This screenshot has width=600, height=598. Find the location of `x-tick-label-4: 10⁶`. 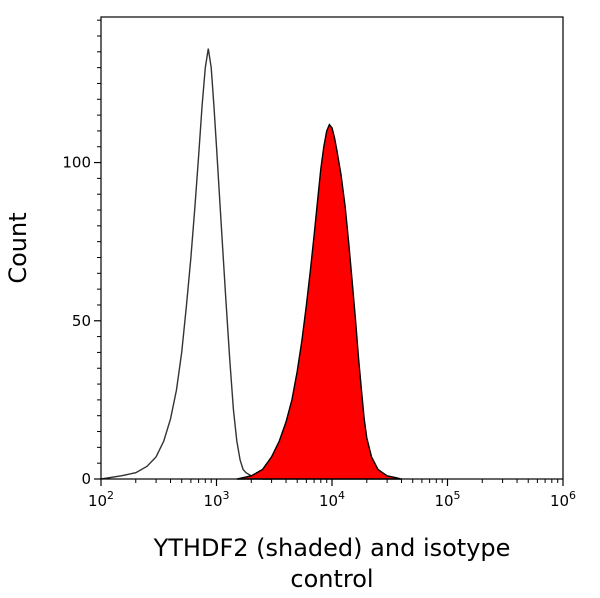

x-tick-label-4: 10⁶ is located at coordinates (563, 499).